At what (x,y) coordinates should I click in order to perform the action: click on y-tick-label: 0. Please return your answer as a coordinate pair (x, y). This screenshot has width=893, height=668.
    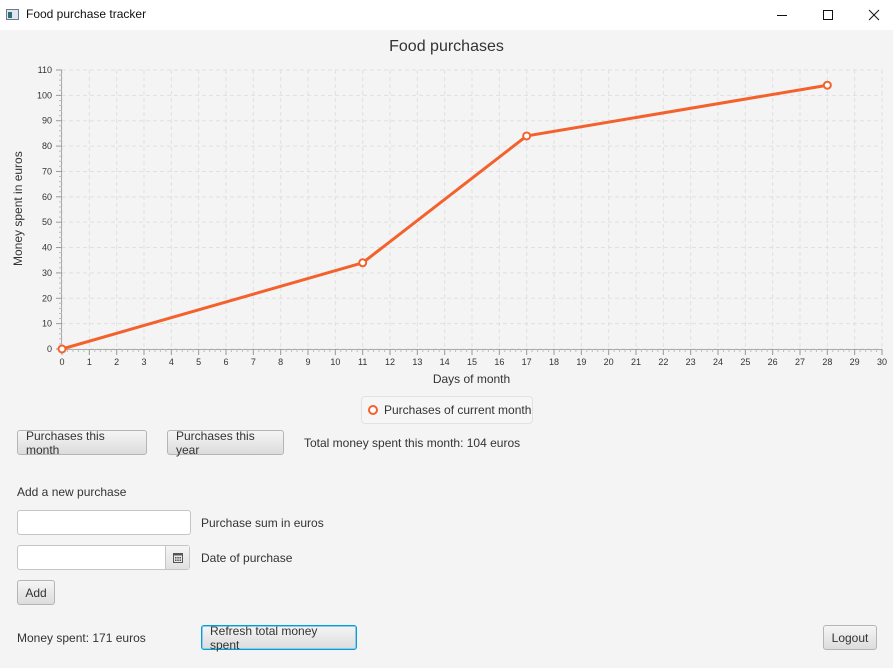
    Looking at the image, I should click on (49, 349).